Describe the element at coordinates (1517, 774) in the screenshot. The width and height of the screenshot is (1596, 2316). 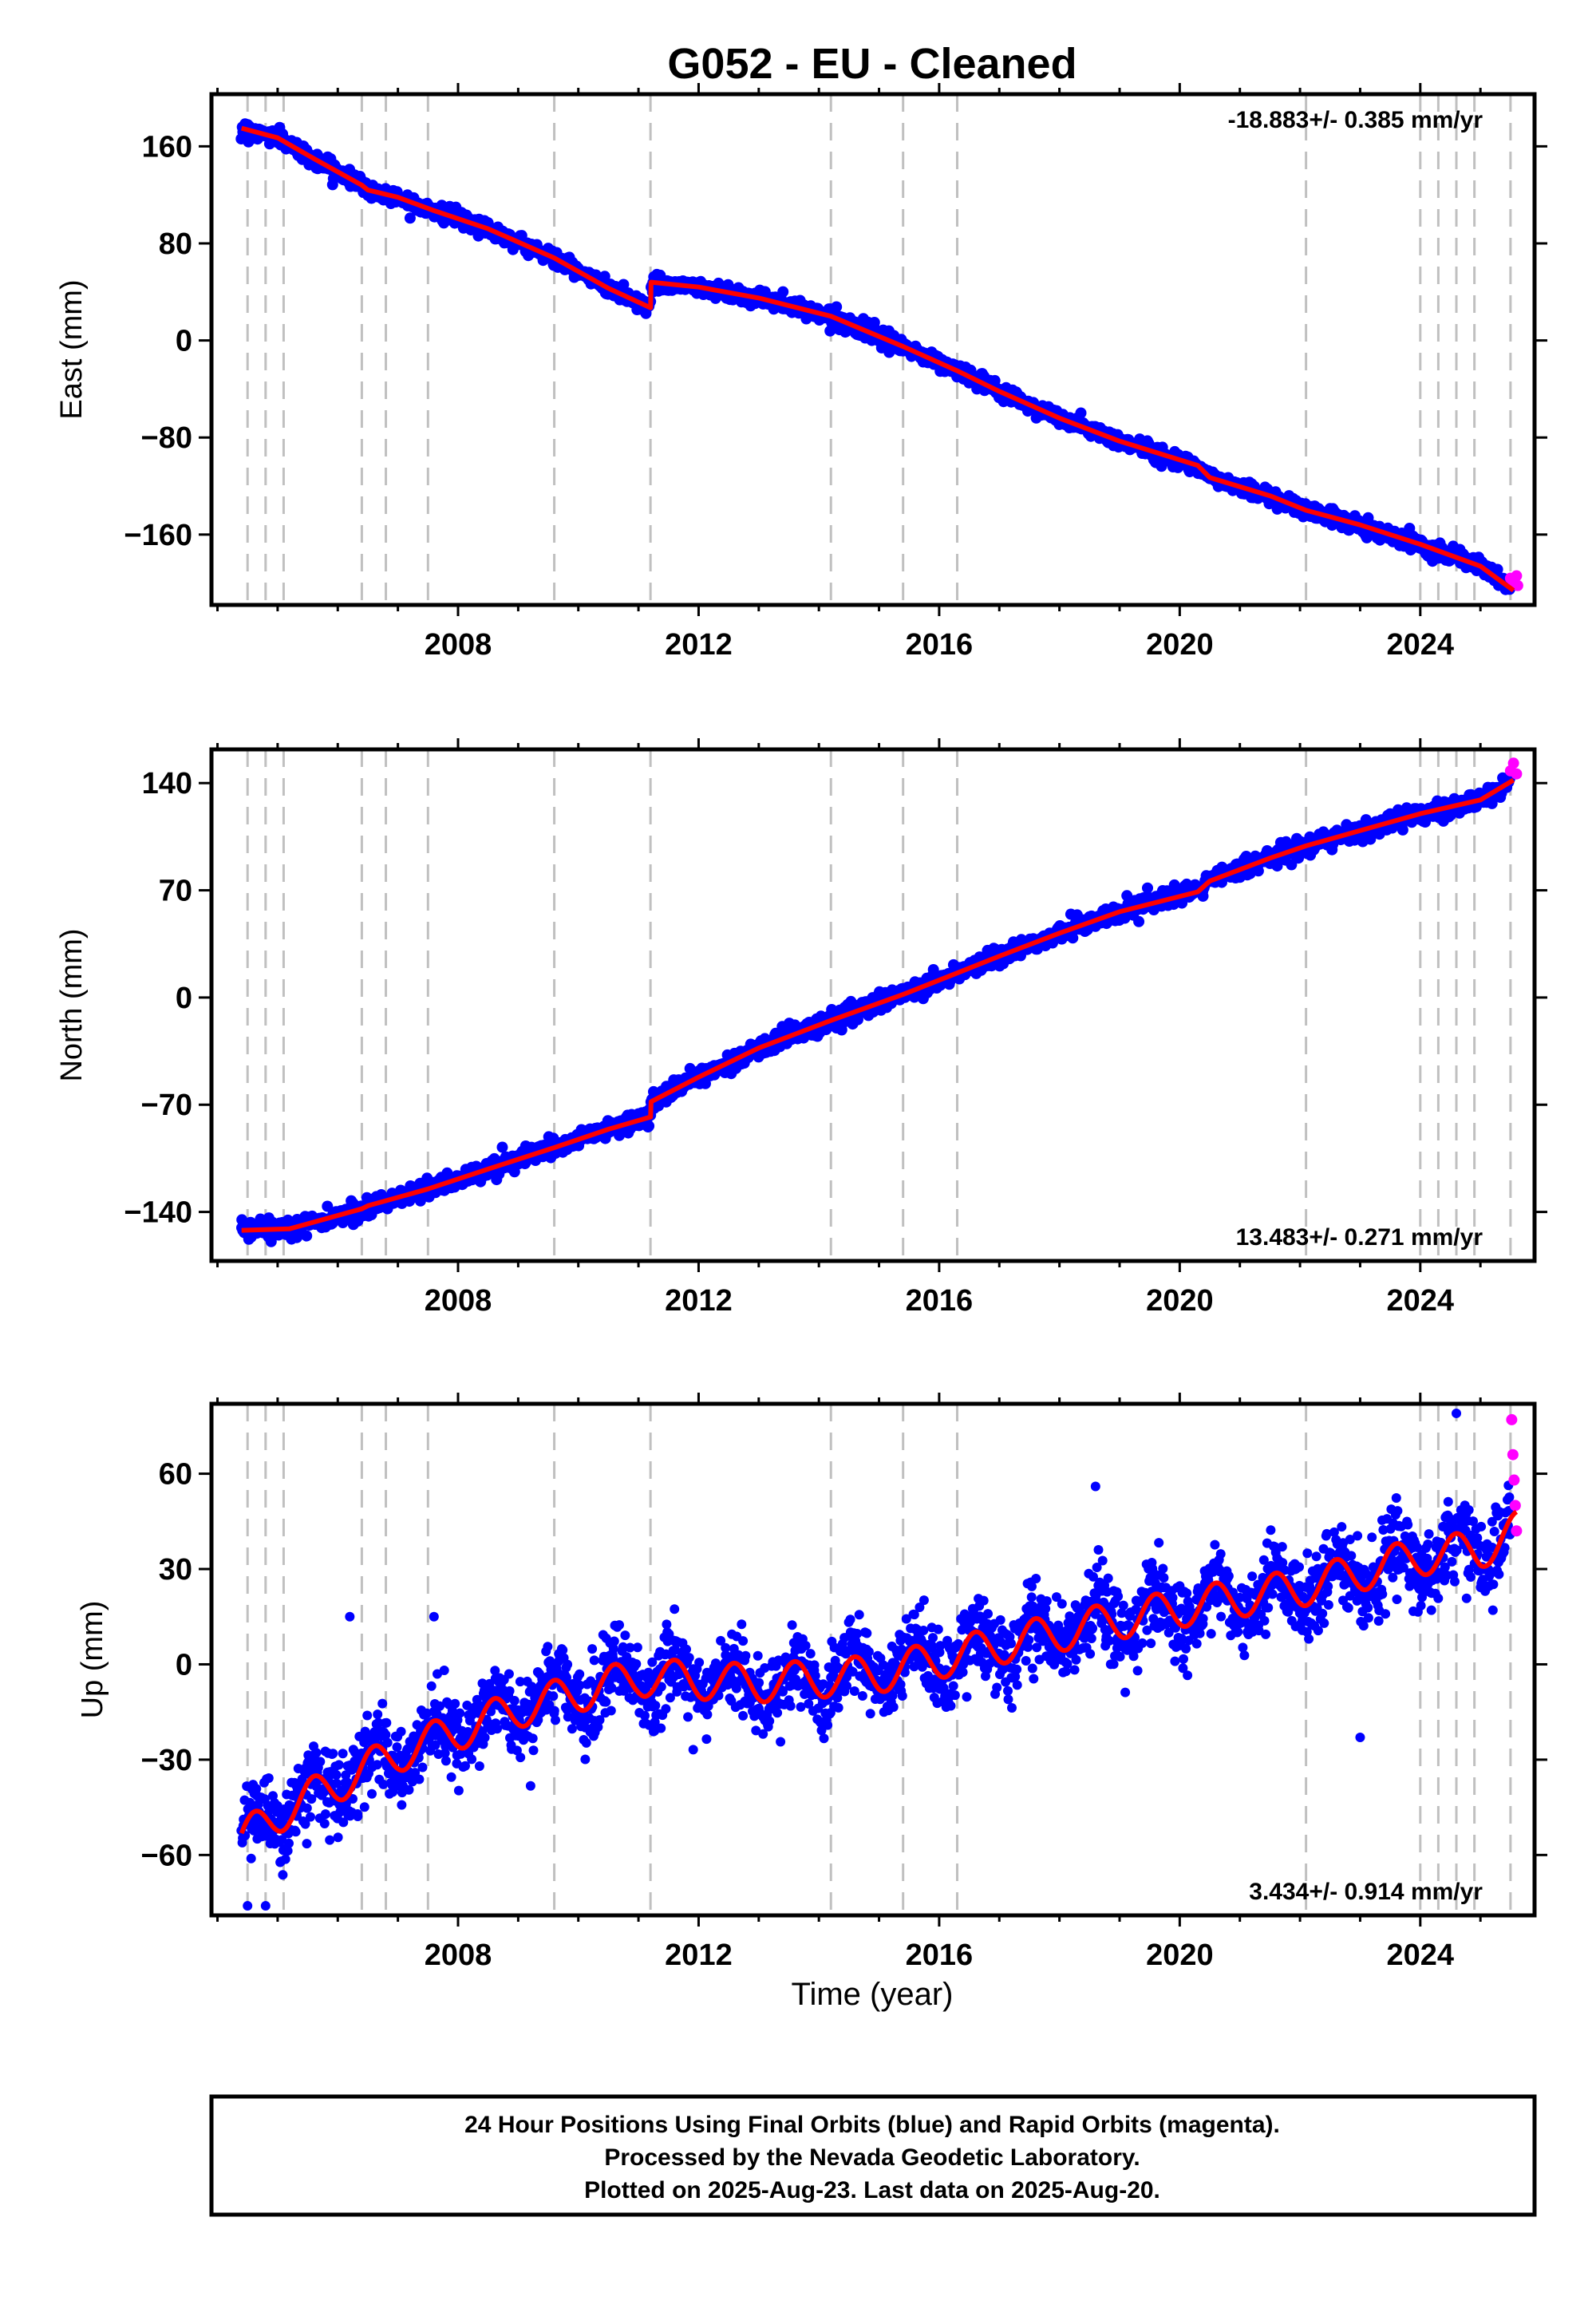
I see `north-rapid-orbit-point` at that location.